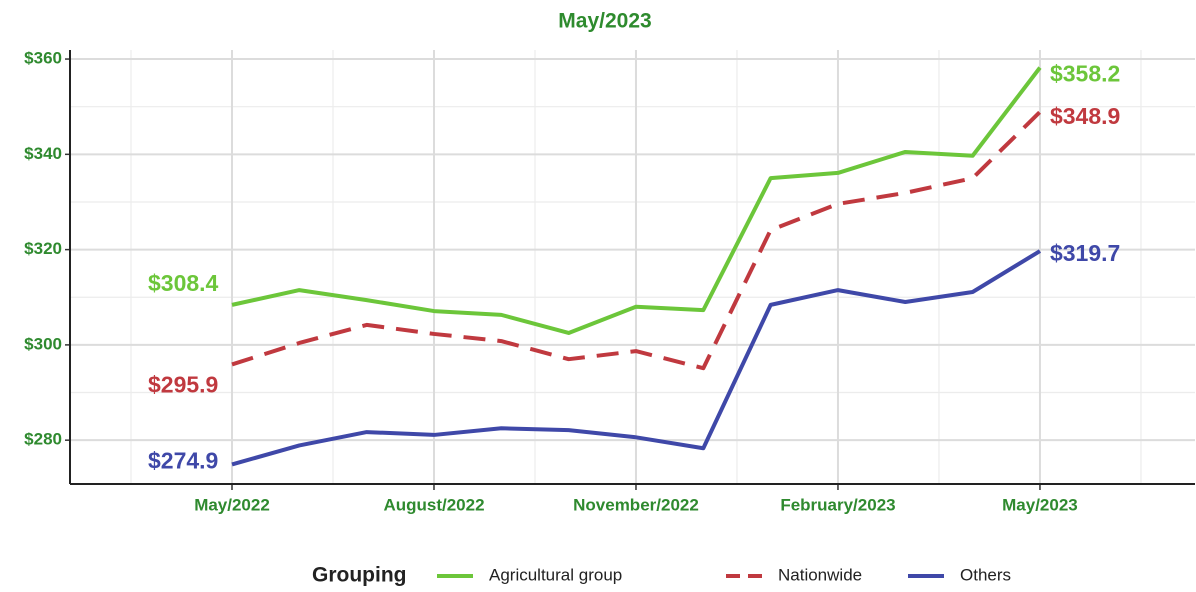 The width and height of the screenshot is (1196, 592). Describe the element at coordinates (636, 504) in the screenshot. I see `x-tick-label: November/2022` at that location.